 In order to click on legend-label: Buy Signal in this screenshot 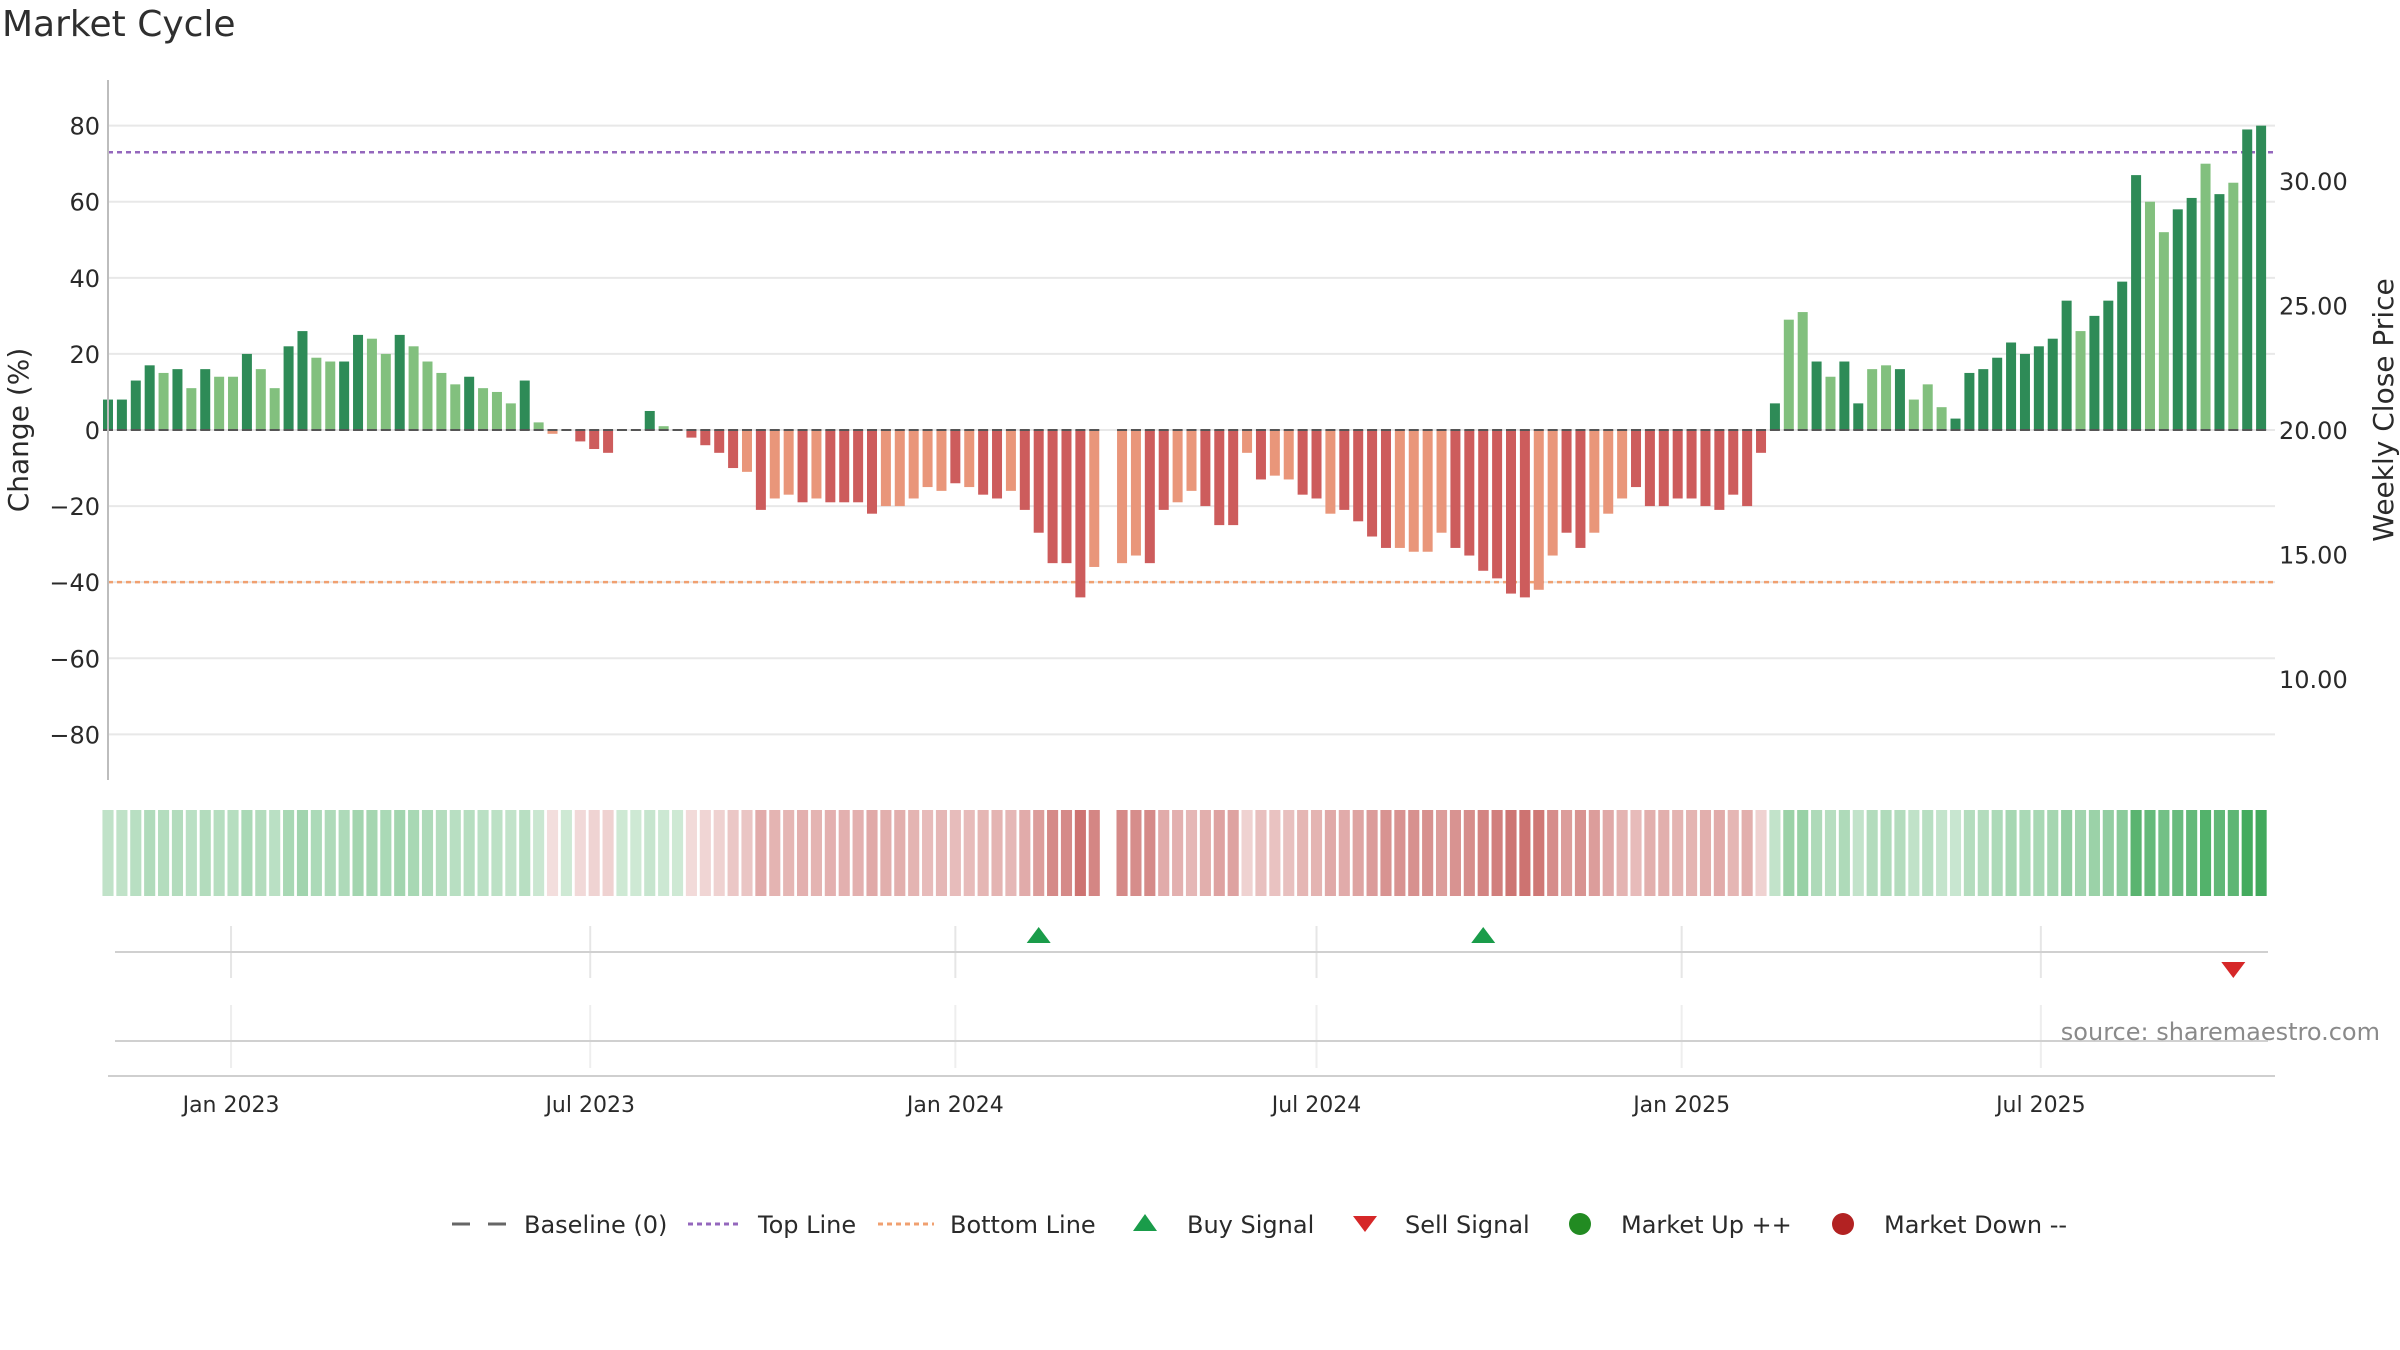, I will do `click(1250, 1225)`.